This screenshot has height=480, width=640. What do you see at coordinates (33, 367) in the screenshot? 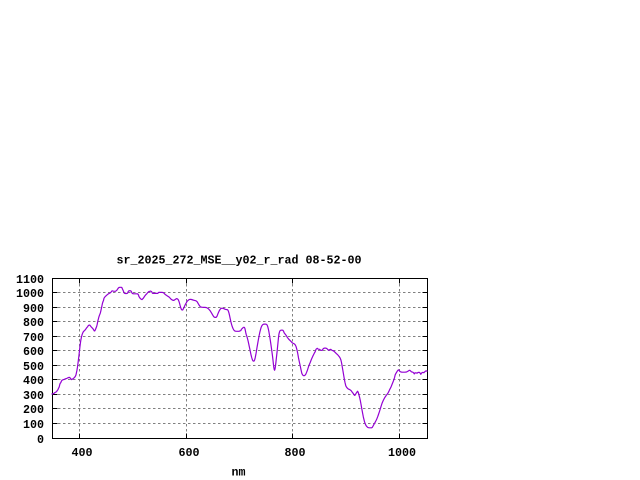
I see `svg-text: 500` at bounding box center [33, 367].